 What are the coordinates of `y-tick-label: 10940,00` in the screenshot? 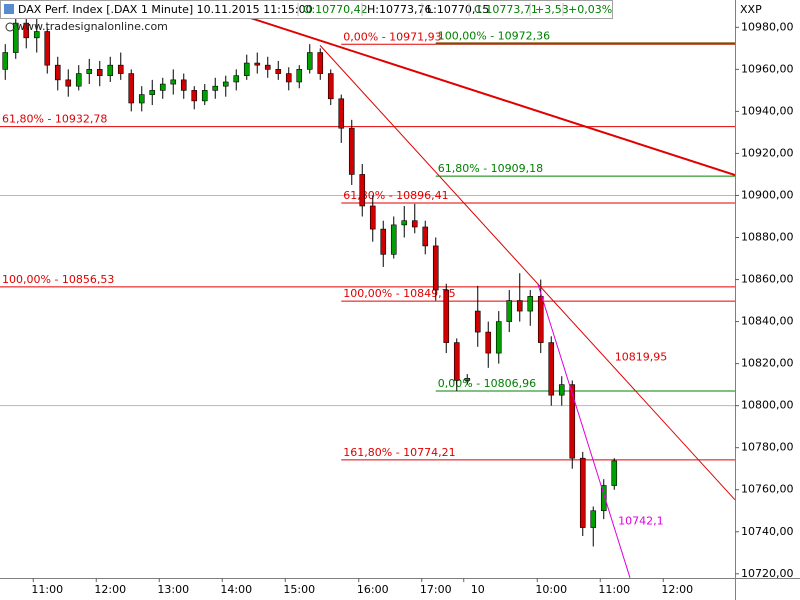 It's located at (767, 110).